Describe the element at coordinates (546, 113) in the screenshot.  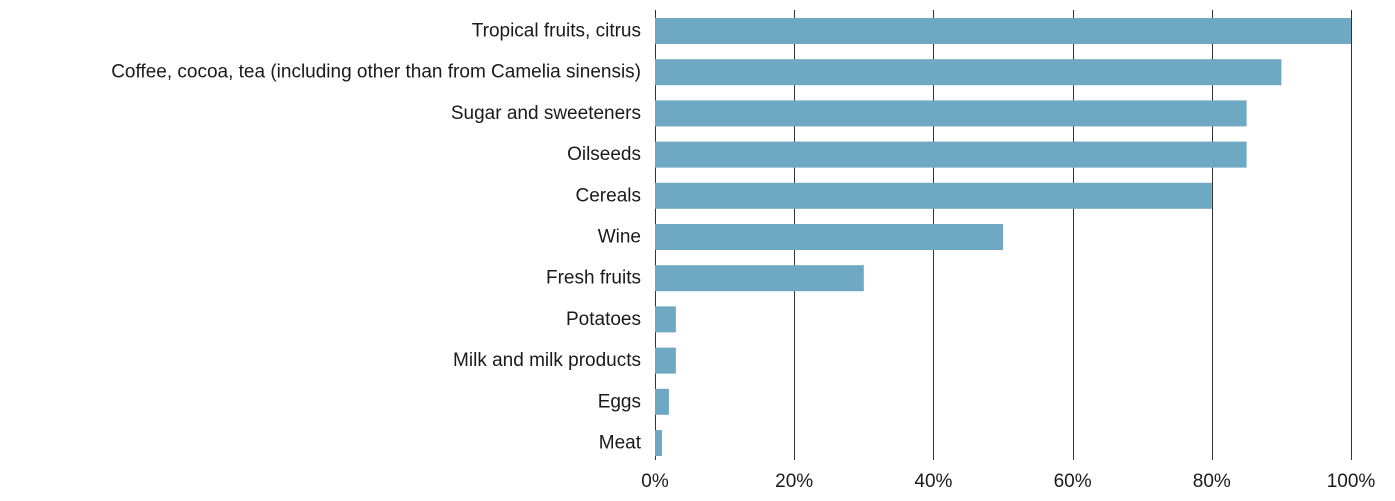
I see `category-label: Sugar and sweeteners` at that location.